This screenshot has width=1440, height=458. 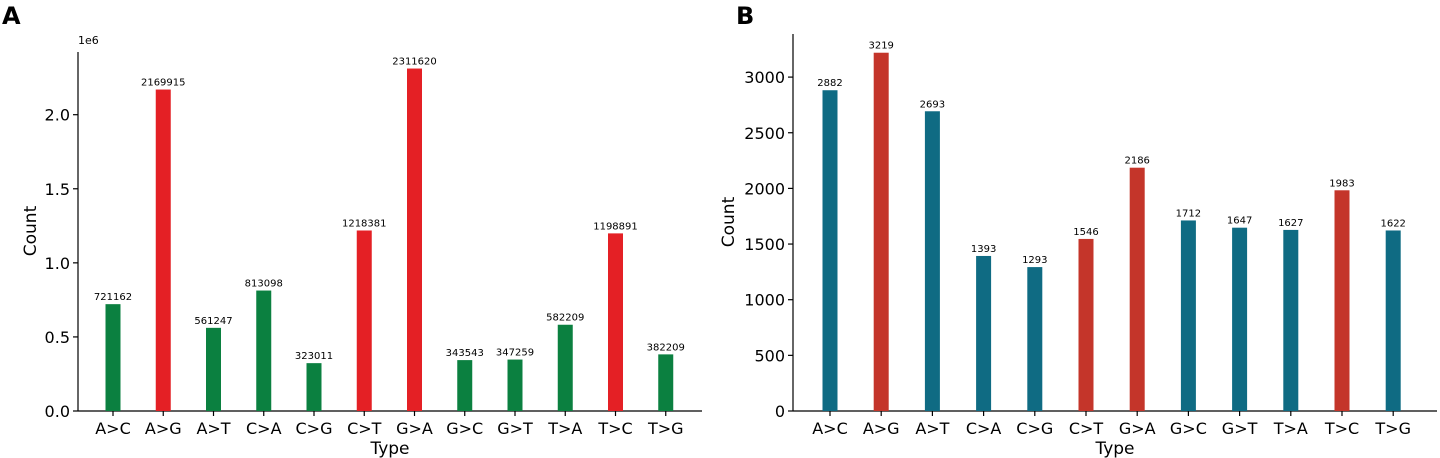 I want to click on x-tick-label-a-2: A>T, so click(x=213, y=428).